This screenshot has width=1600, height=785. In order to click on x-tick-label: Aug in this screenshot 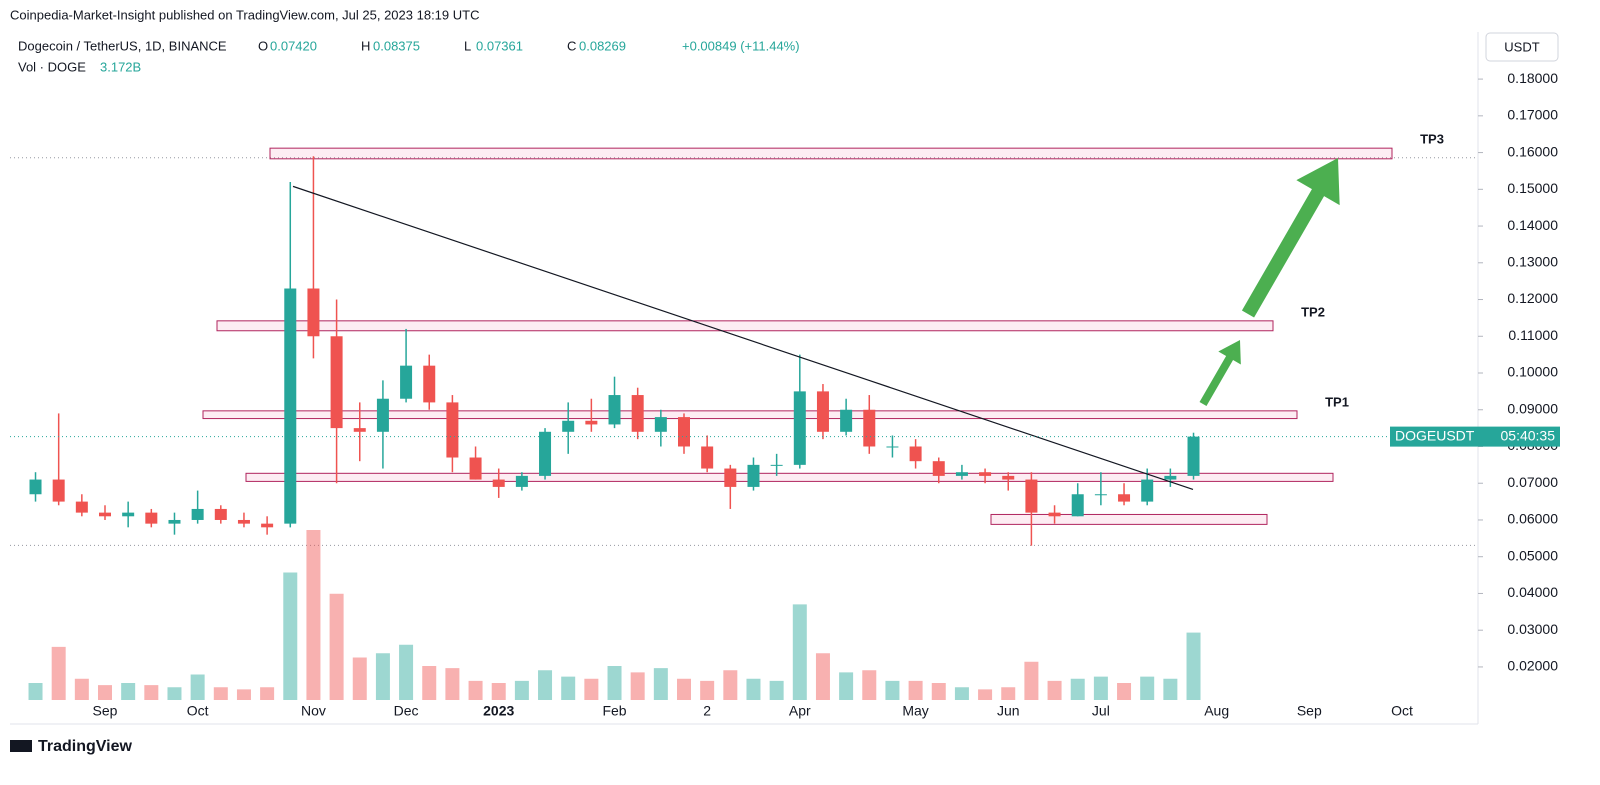, I will do `click(1216, 711)`.